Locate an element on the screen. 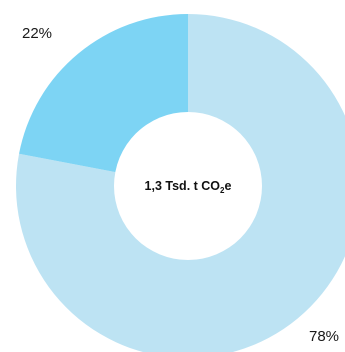 Image resolution: width=345 pixels, height=352 pixels. center-label-main: 1,3 Tsd. t CO is located at coordinates (183, 186).